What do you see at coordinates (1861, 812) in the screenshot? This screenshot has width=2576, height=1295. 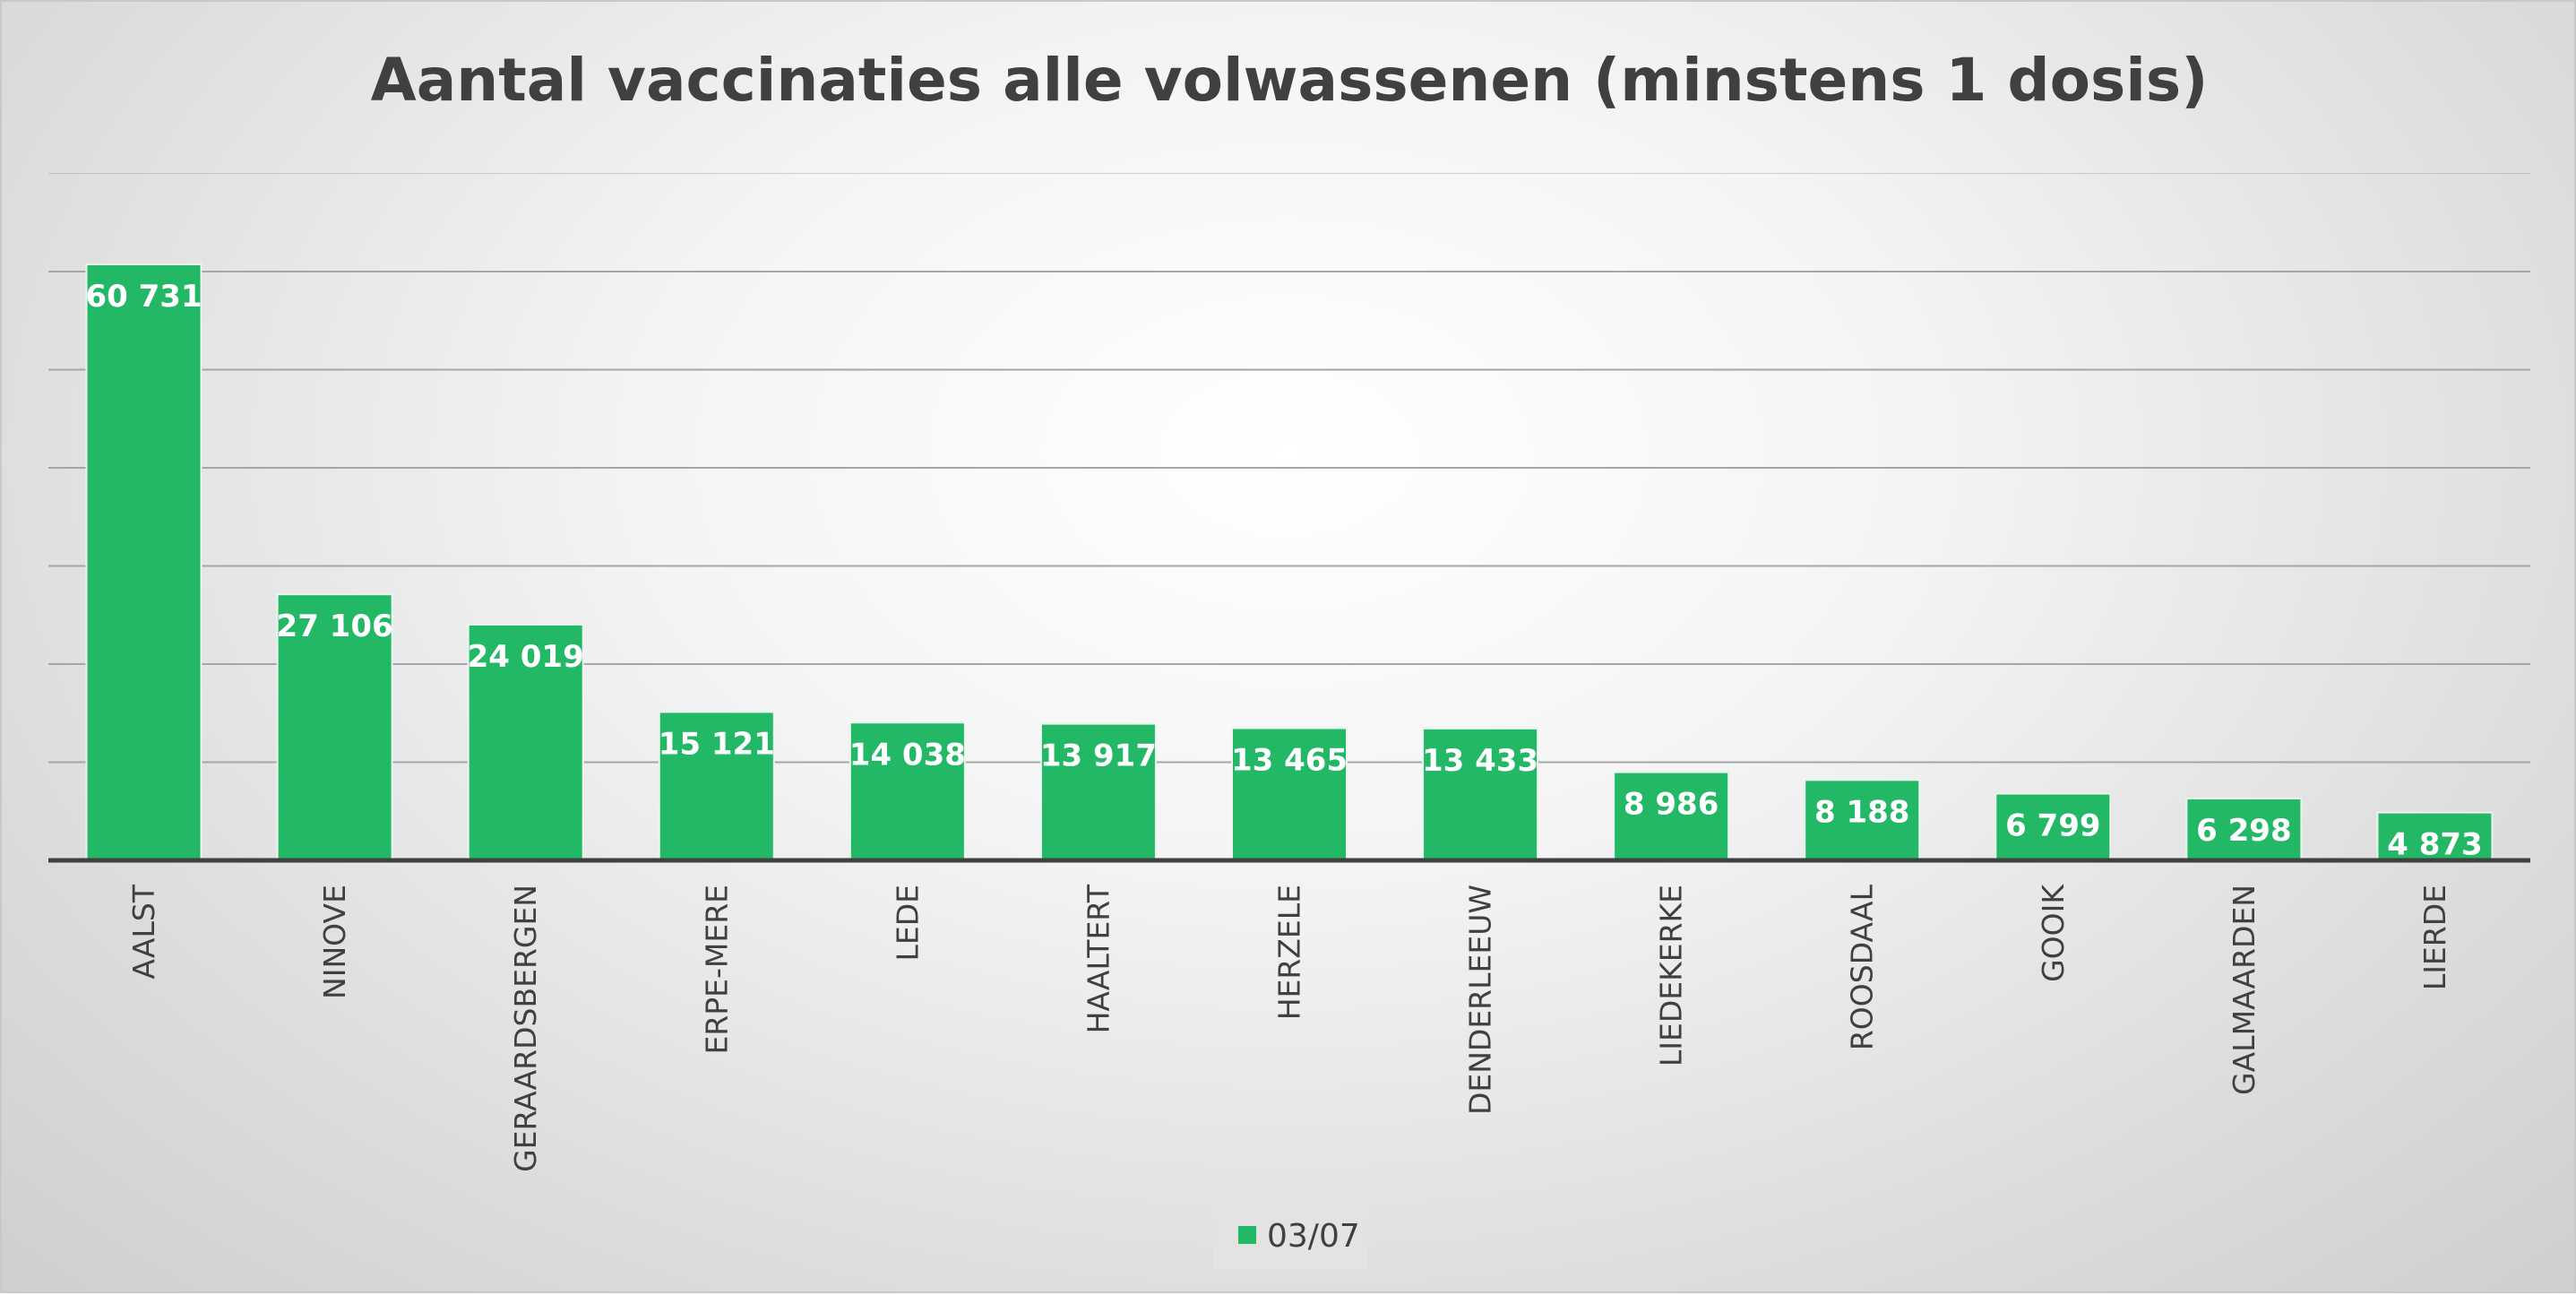 I see `data-label: 8 188` at bounding box center [1861, 812].